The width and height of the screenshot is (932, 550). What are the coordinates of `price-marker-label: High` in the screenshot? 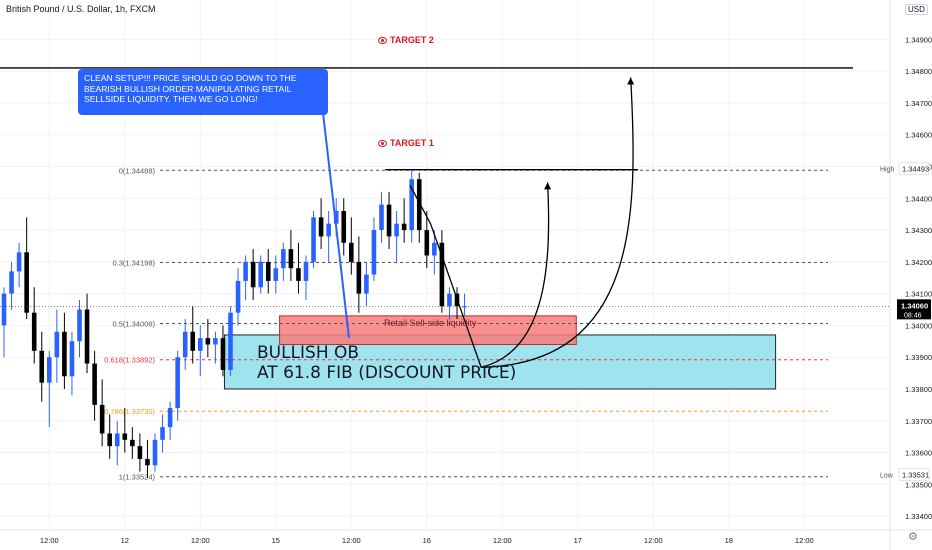 It's located at (887, 170).